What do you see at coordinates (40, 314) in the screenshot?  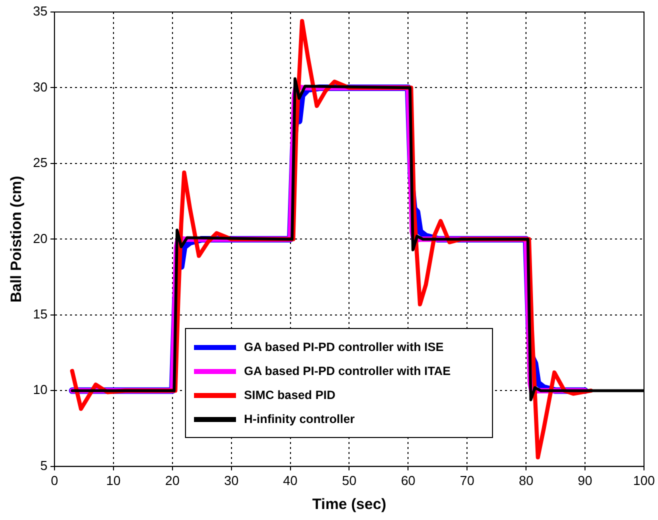 I see `y-tick-label: 15` at bounding box center [40, 314].